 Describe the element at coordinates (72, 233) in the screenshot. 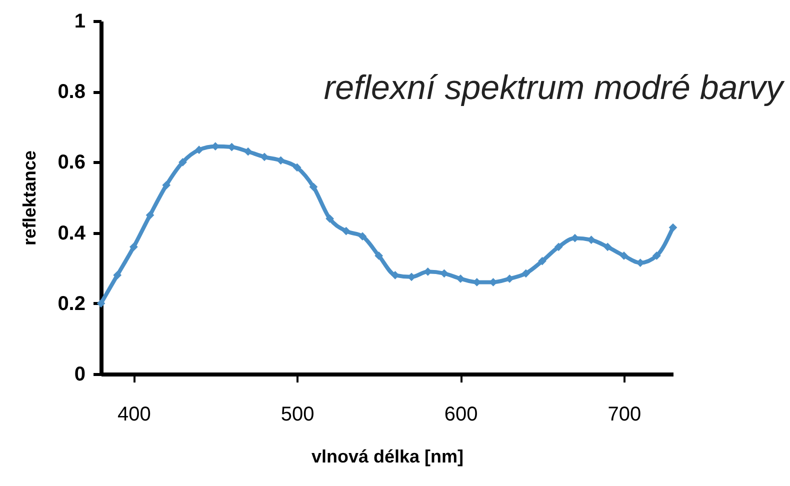

I see `y-tick-label: 0.4` at that location.